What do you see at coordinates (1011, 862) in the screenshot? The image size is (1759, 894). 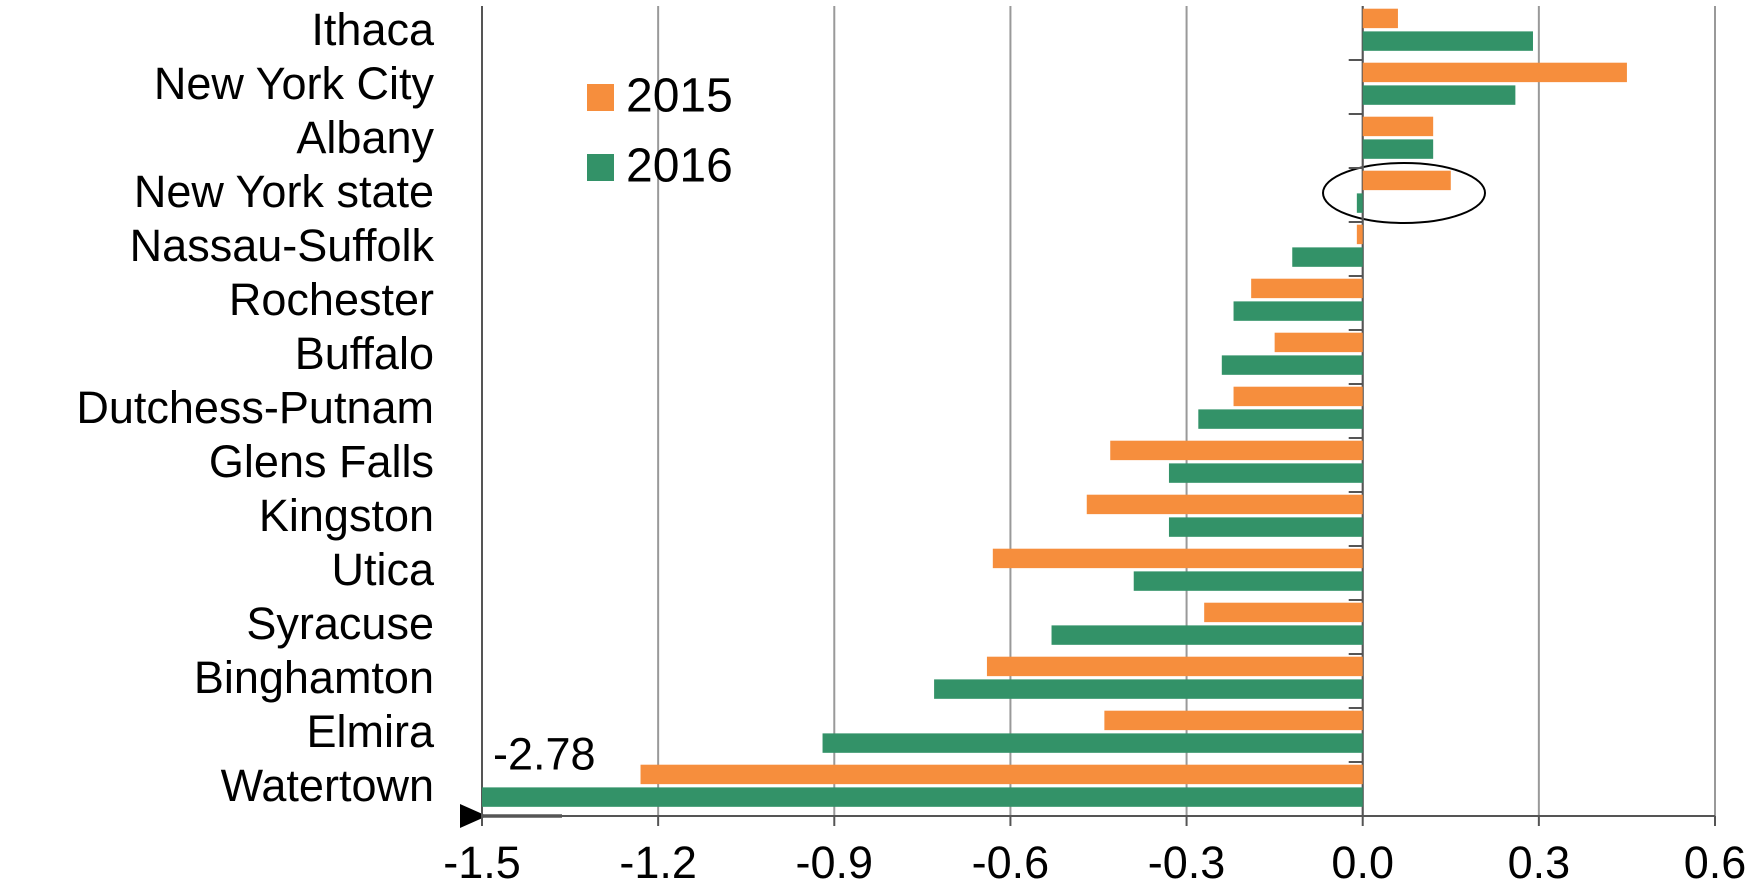 I see `x-tick-label: -0.6` at bounding box center [1011, 862].